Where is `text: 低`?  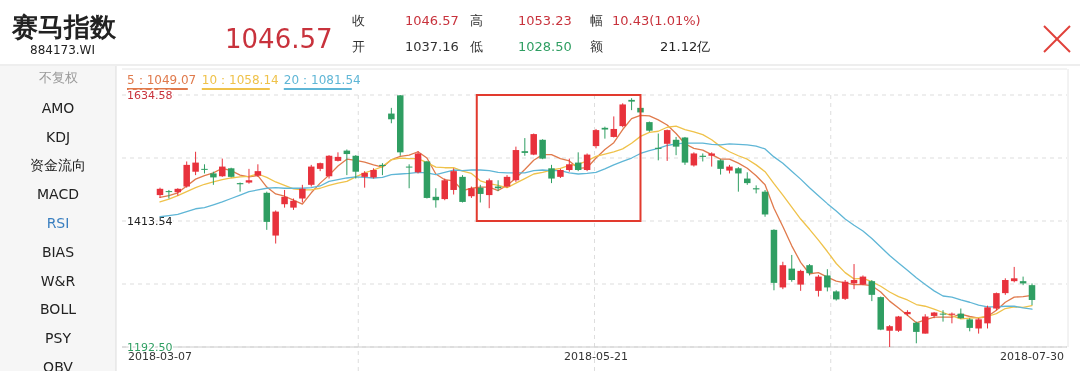 text: 低 is located at coordinates (476, 46).